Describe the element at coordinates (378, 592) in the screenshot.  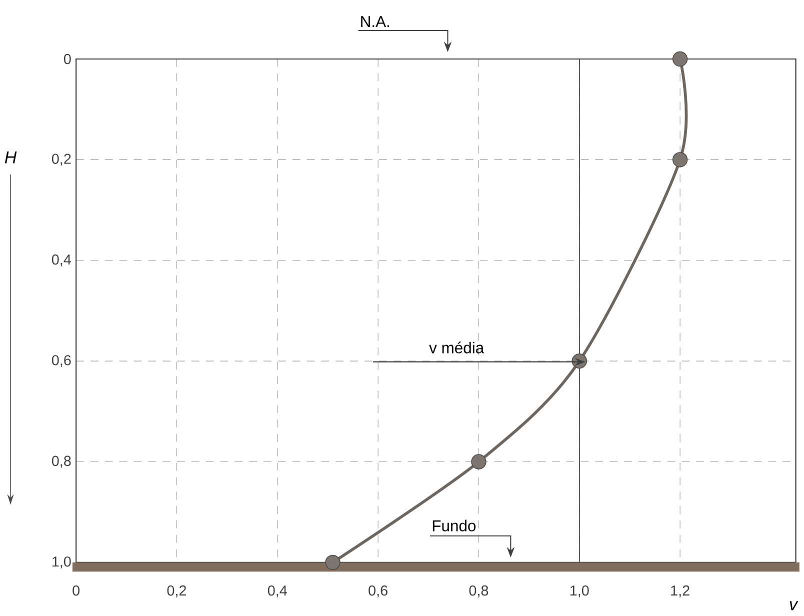
I see `x-tick-label: 0,6` at that location.